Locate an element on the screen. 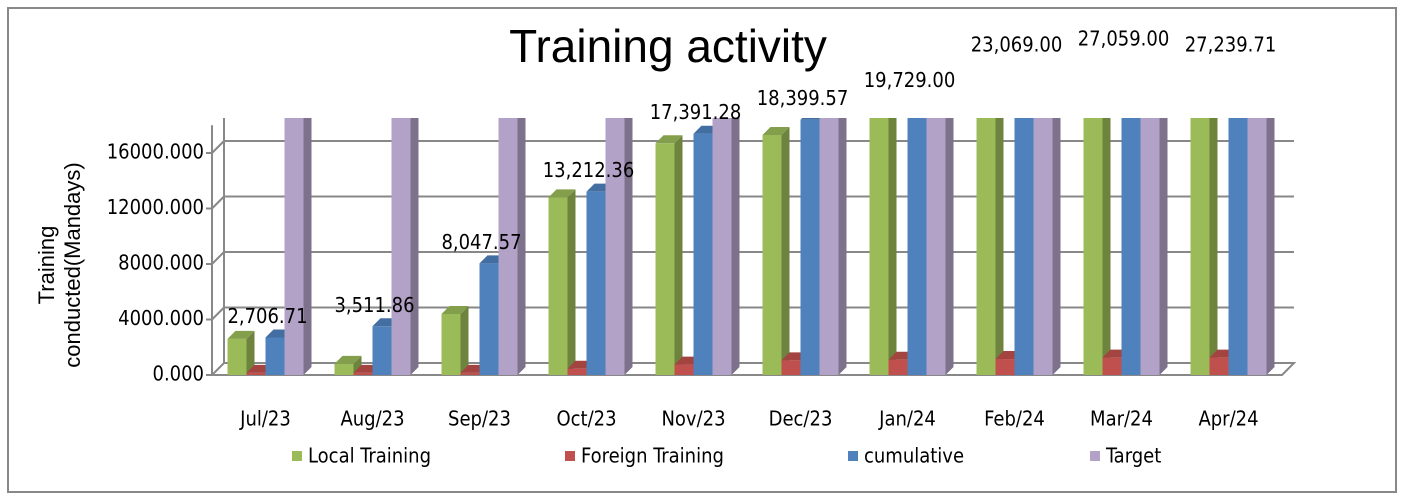 The width and height of the screenshot is (1407, 502). x-tick-label: Dec/23 is located at coordinates (801, 419).